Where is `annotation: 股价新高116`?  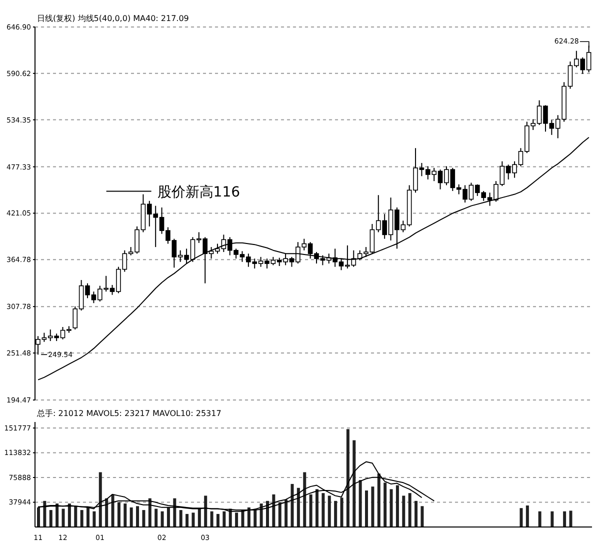 annotation: 股价新高116 is located at coordinates (198, 192).